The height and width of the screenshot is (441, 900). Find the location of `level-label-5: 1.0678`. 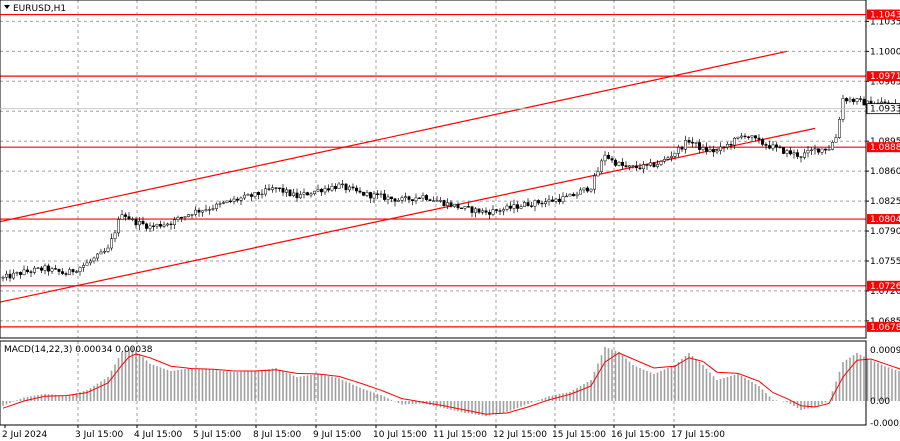

level-label-5: 1.0678 is located at coordinates (885, 328).